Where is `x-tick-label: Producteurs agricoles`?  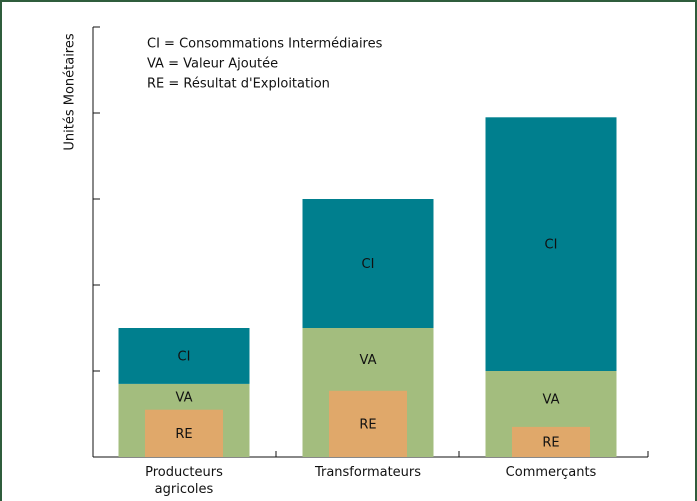 x-tick-label: Producteurs agricoles is located at coordinates (184, 481).